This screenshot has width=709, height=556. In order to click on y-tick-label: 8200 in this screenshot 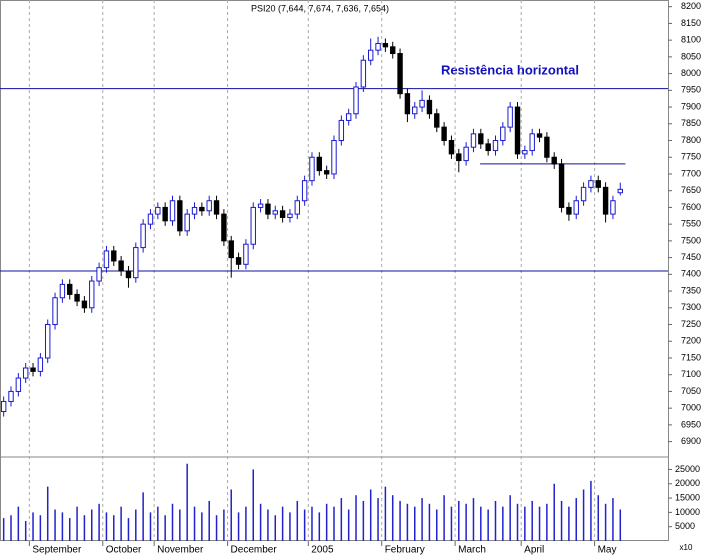, I will do `click(691, 6)`.